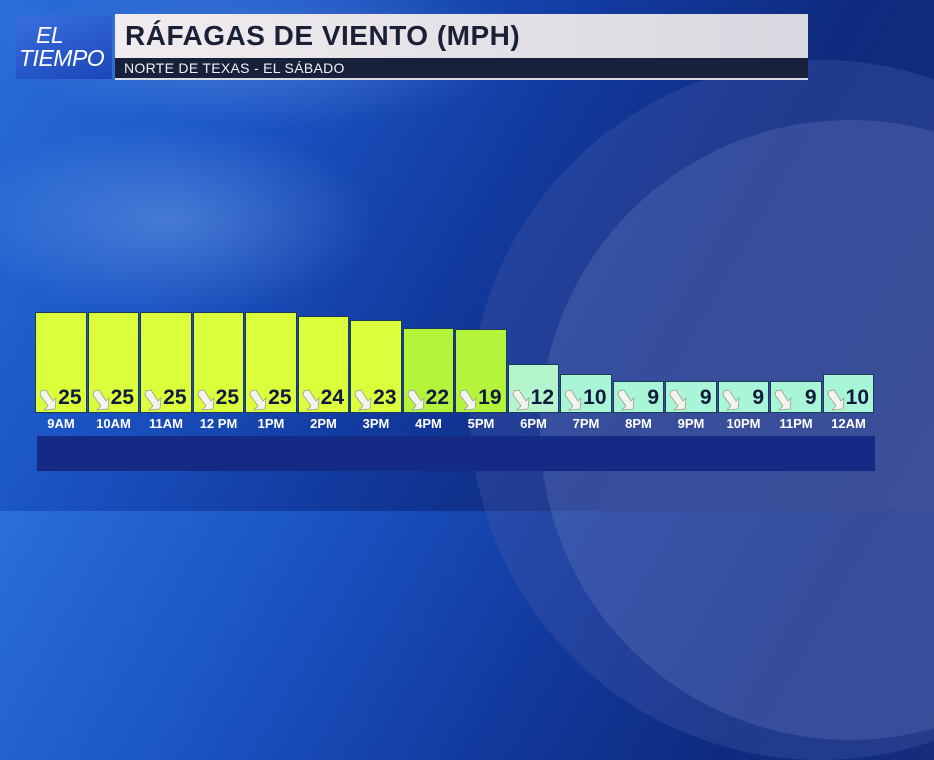  Describe the element at coordinates (456, 453) in the screenshot. I see `bottom-band` at that location.